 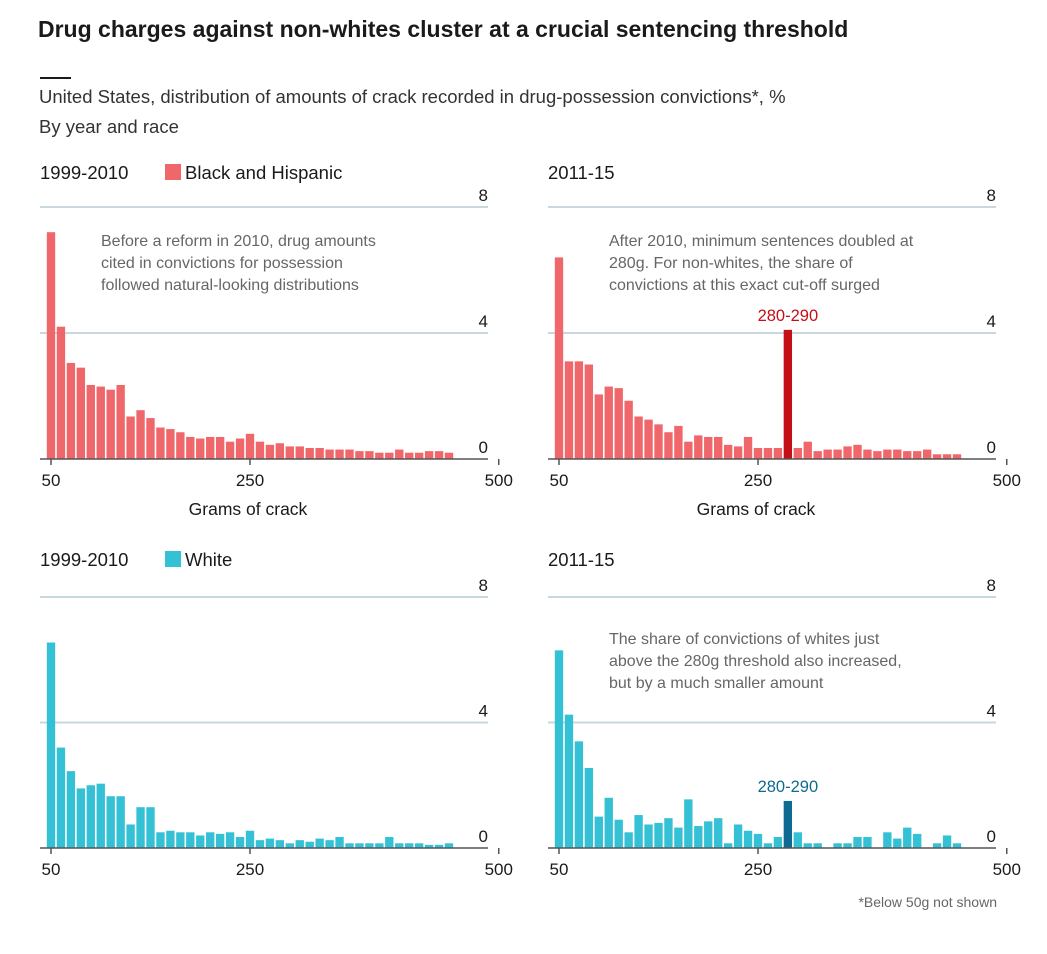 What do you see at coordinates (1007, 480) in the screenshot?
I see `panel-2-xtick-500: 500` at bounding box center [1007, 480].